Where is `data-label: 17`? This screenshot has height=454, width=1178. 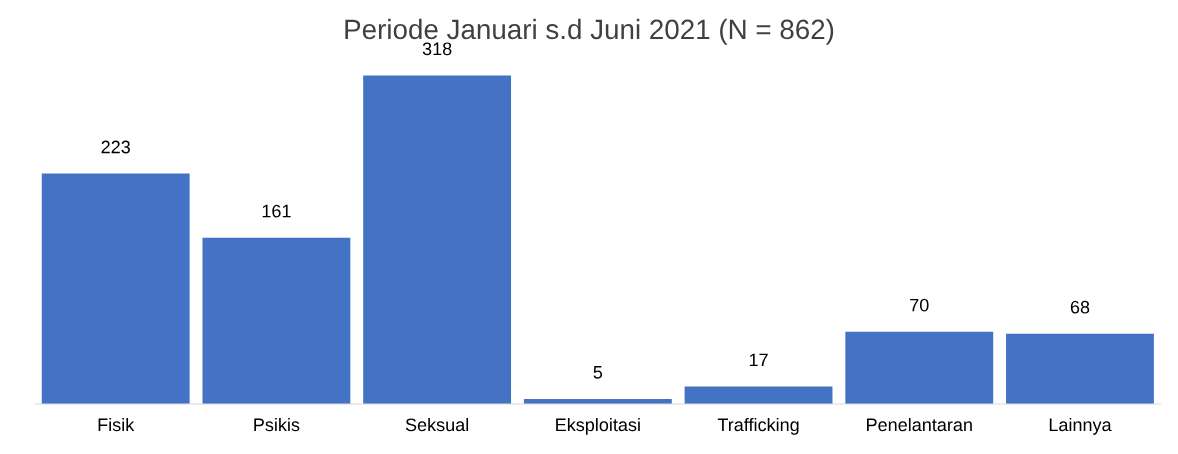 data-label: 17 is located at coordinates (758, 360).